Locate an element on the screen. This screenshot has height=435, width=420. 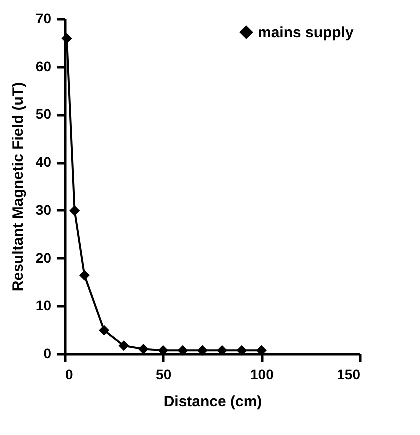
x-tick-label: 0 is located at coordinates (70, 374).